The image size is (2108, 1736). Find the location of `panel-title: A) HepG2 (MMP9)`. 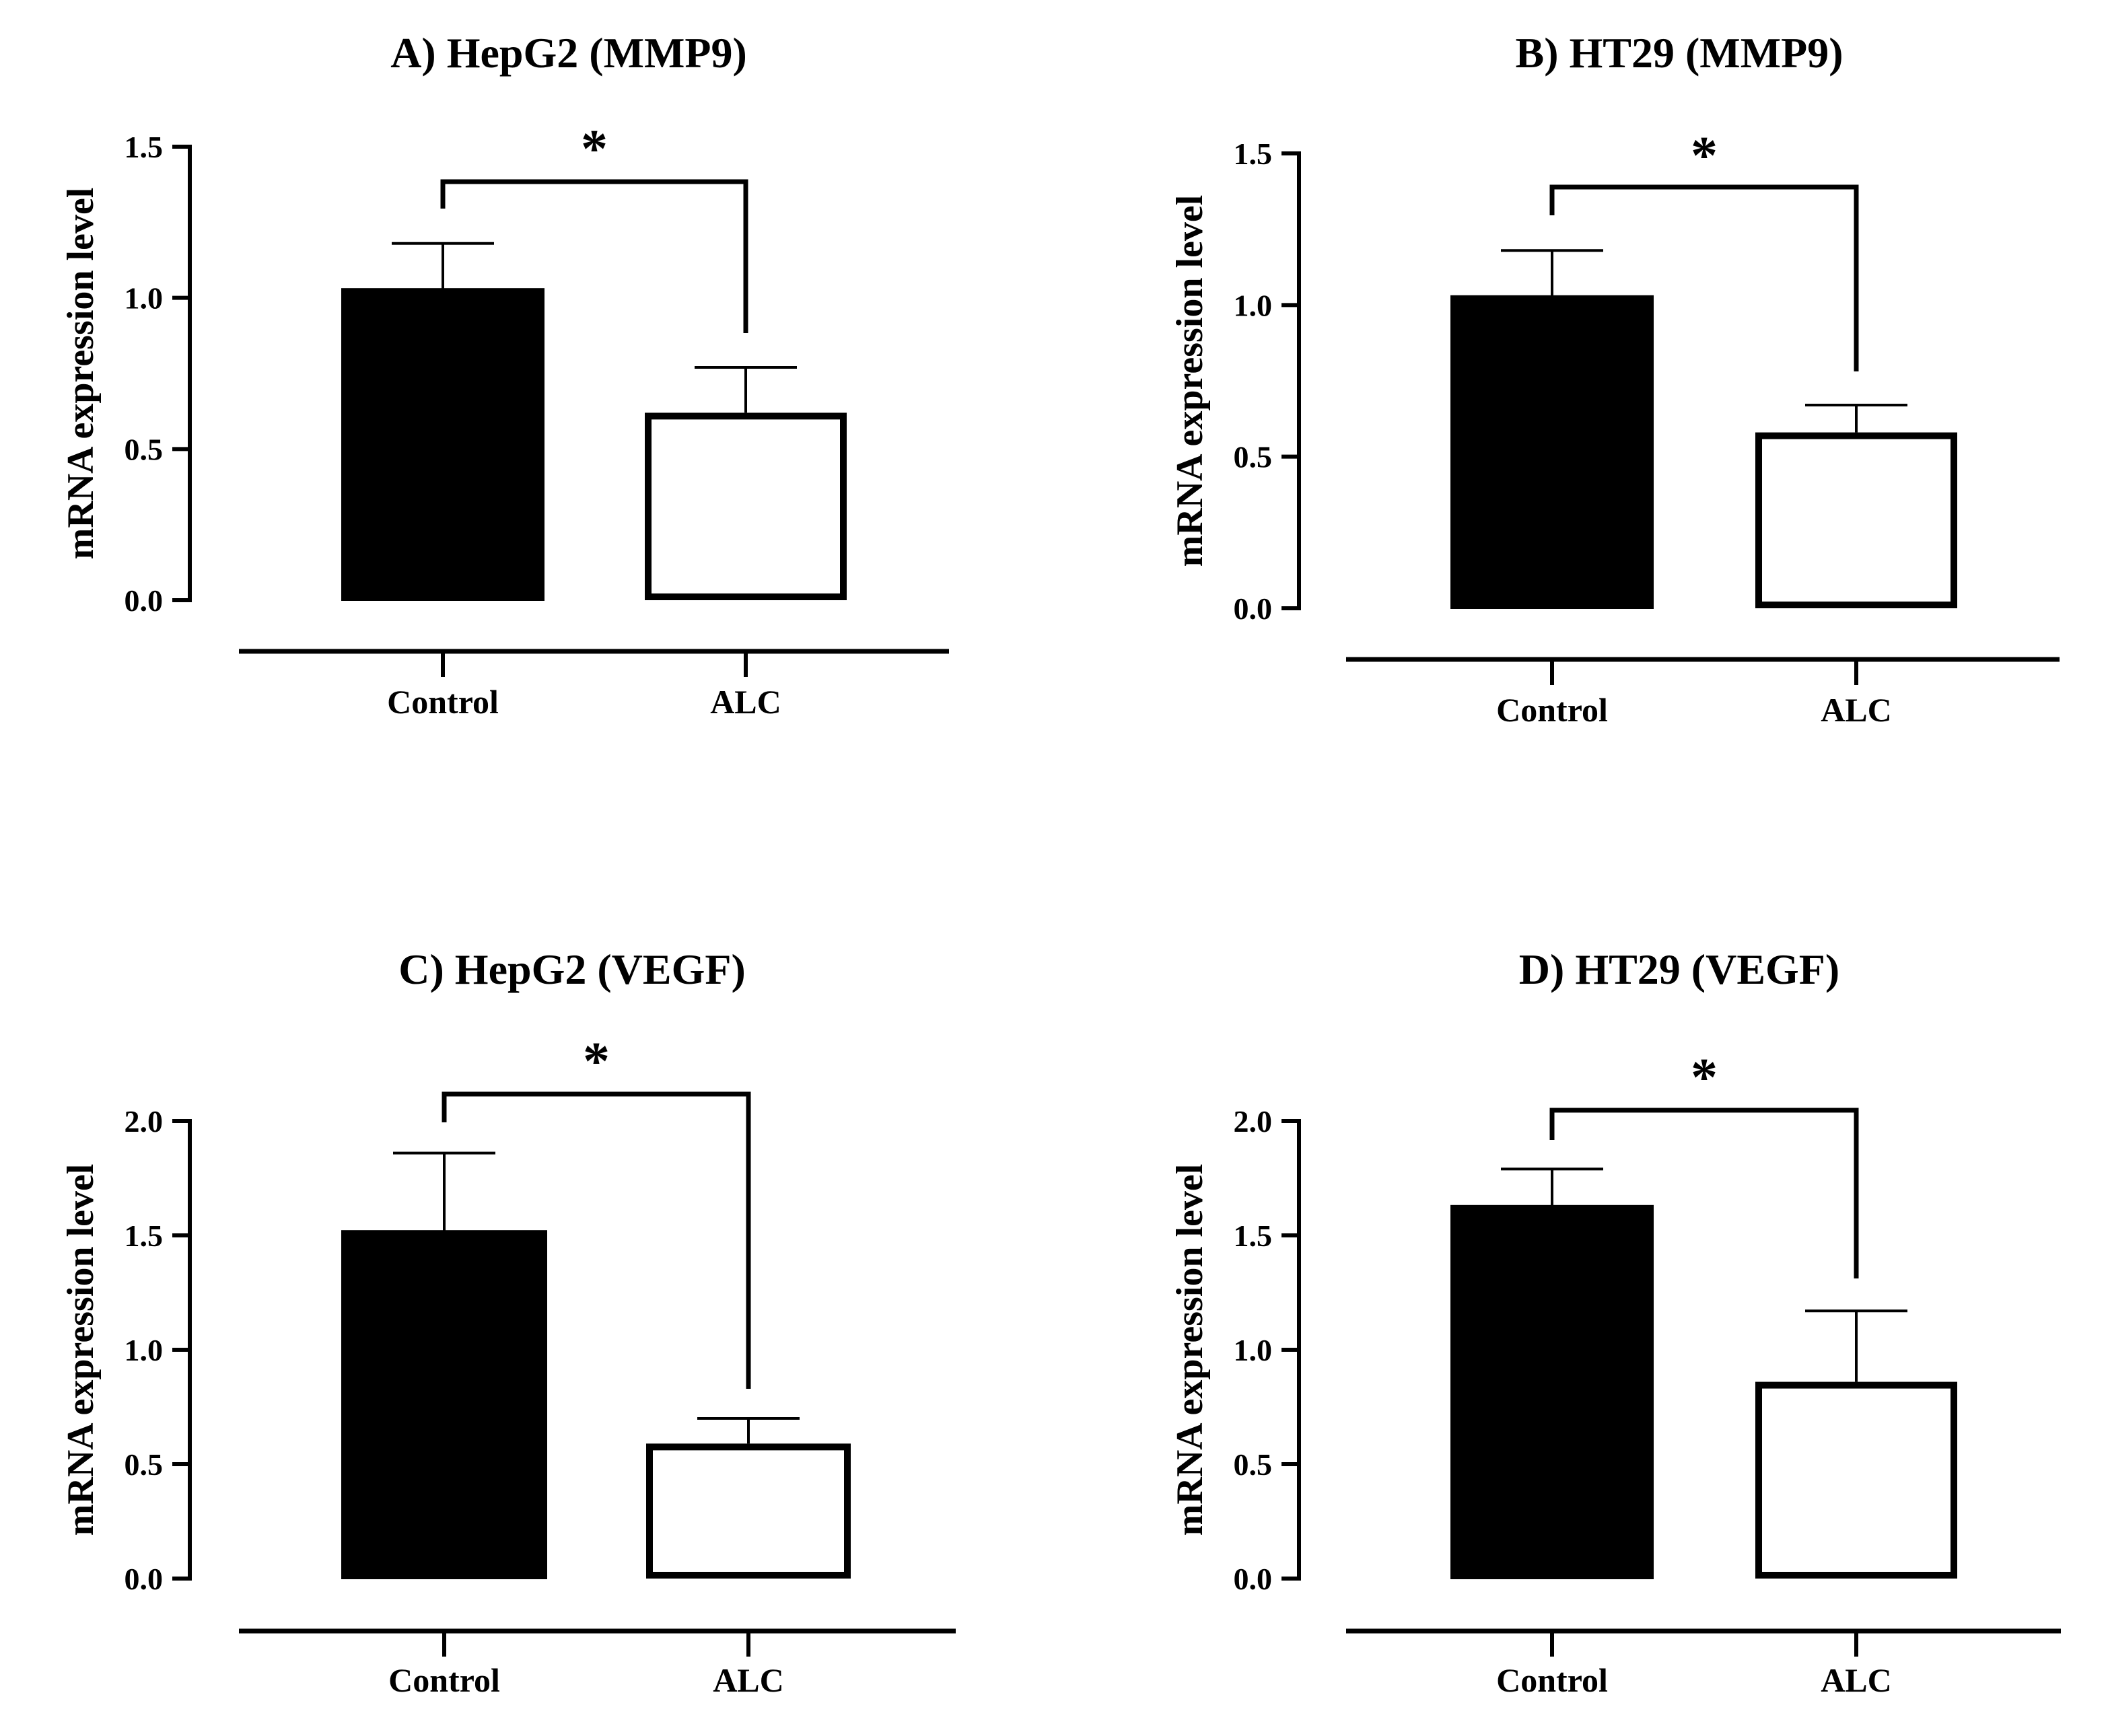

panel-title: A) HepG2 (MMP9) is located at coordinates (568, 53).